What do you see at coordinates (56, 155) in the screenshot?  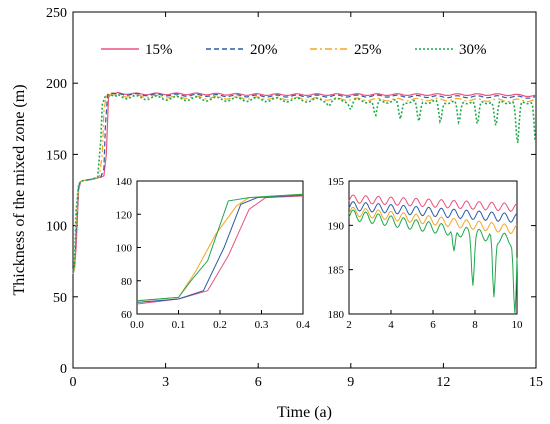 I see `y-tick-label: 150` at bounding box center [56, 155].